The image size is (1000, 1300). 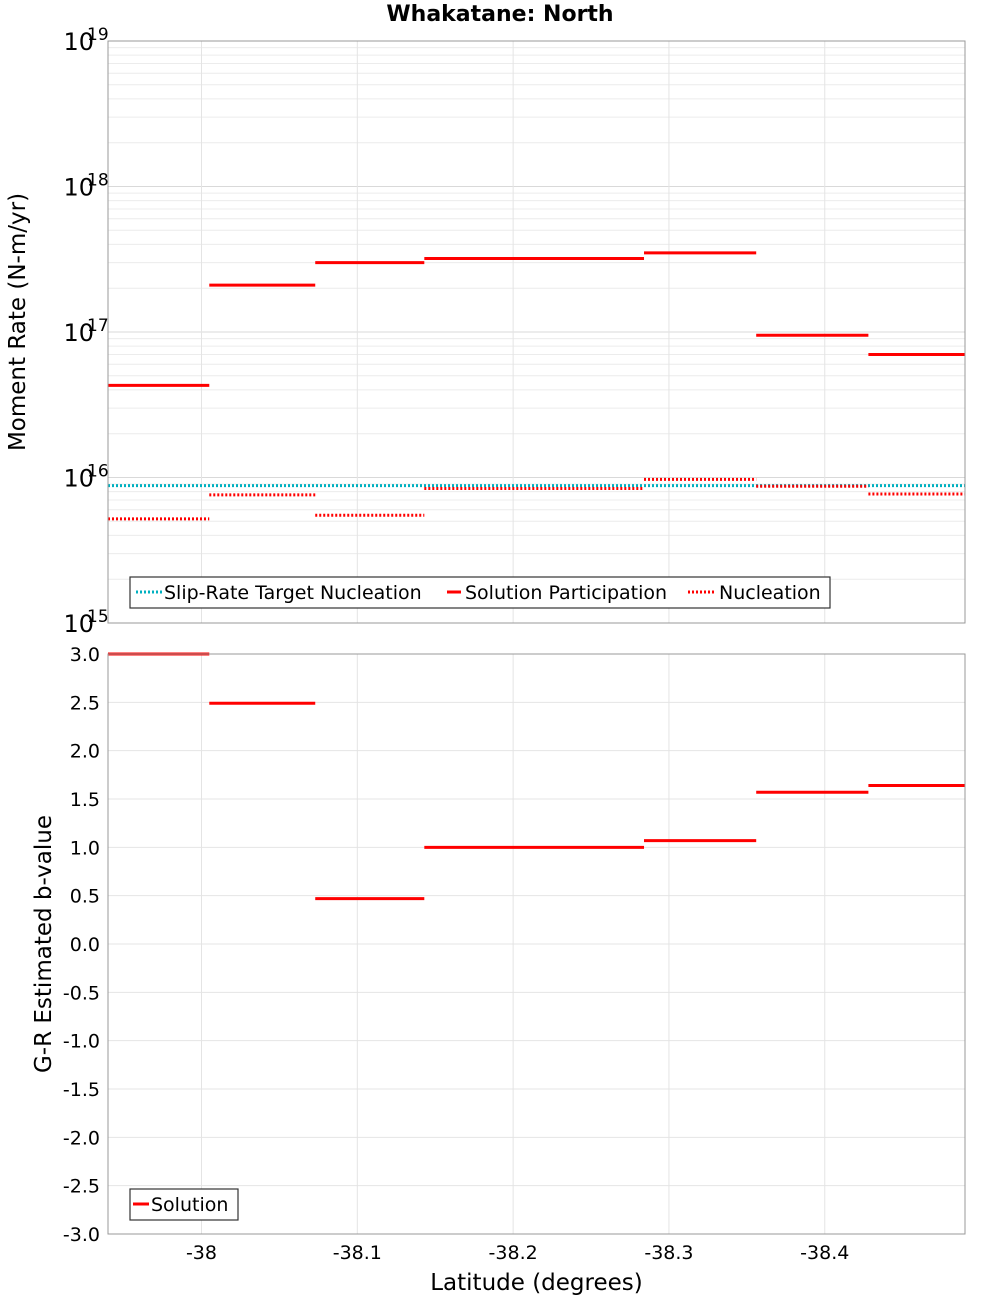 I want to click on y-tick-label: 1.5, so click(x=85, y=800).